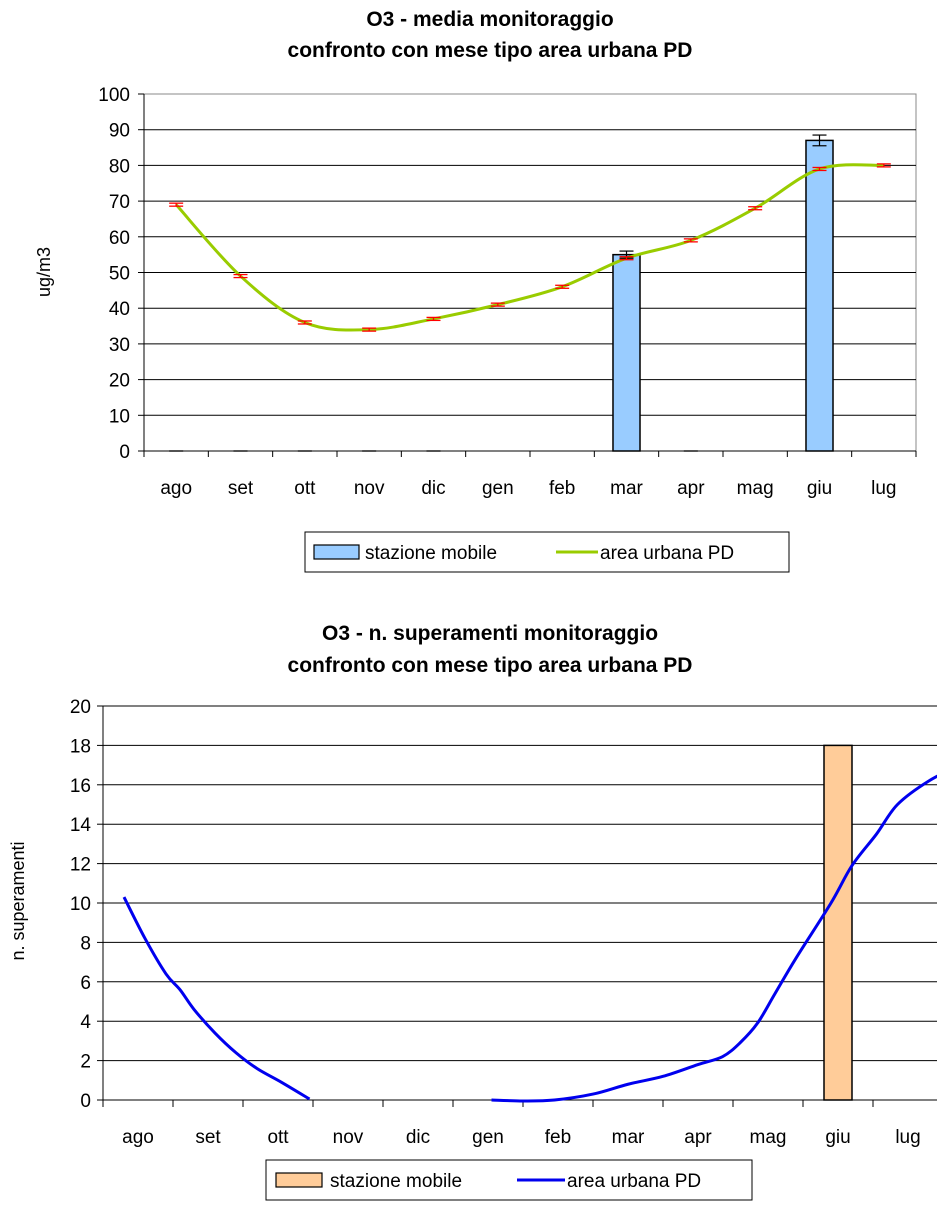  I want to click on chart1-y-tick-label: 10, so click(119, 416).